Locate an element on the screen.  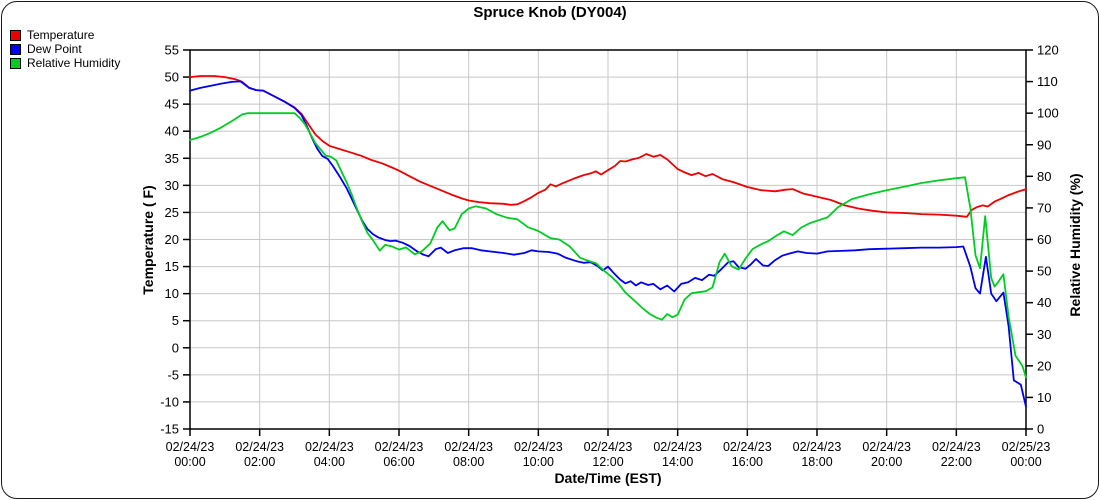
y-right-tick-label: 80 is located at coordinates (1044, 176).